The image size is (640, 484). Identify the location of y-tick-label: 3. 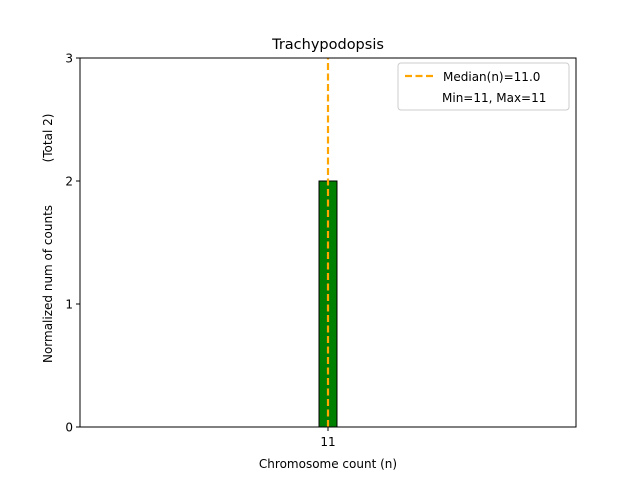
(69, 59).